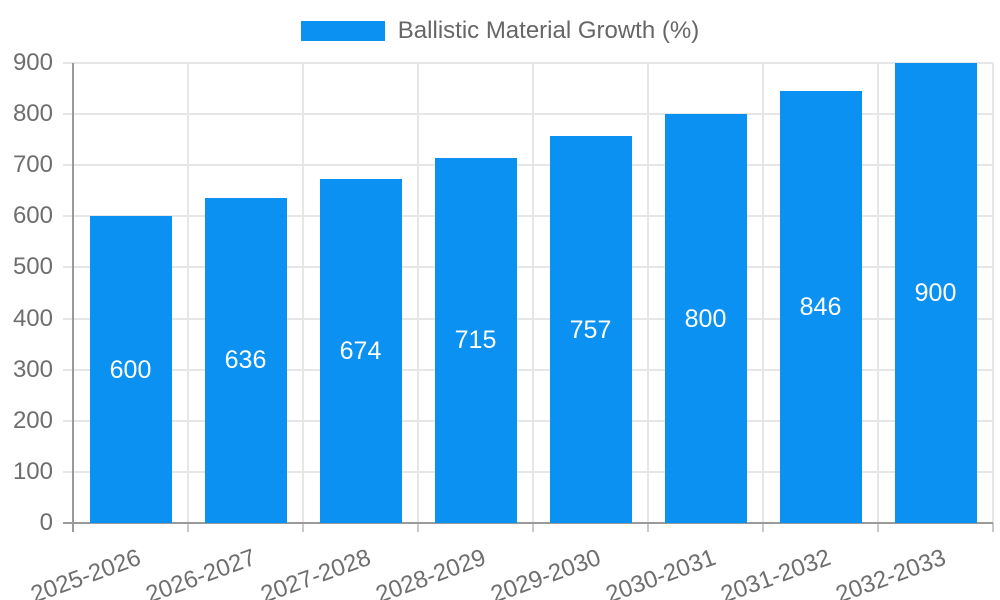  I want to click on y-axis-tick-label: 700, so click(32, 165).